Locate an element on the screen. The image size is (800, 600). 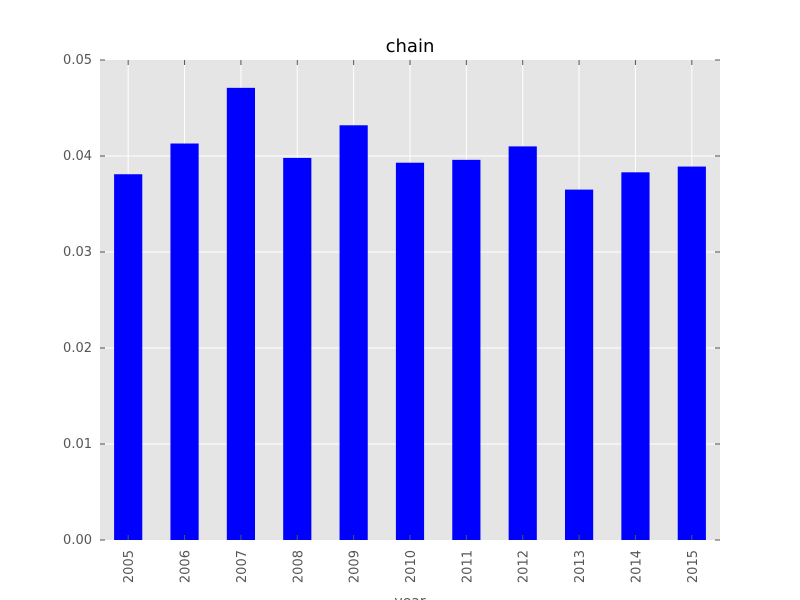
x-tick-label: 2012 is located at coordinates (524, 566).